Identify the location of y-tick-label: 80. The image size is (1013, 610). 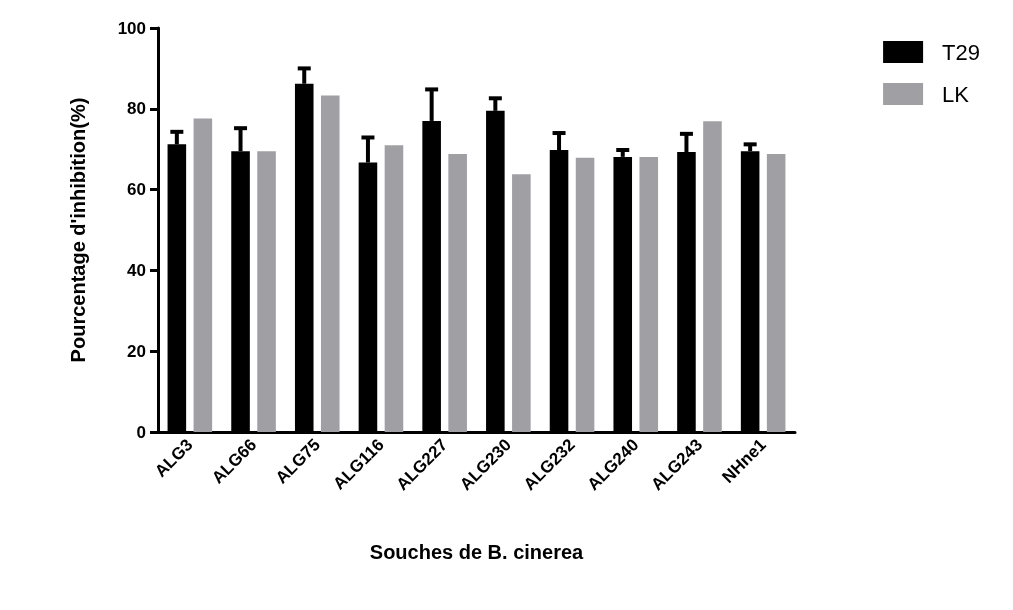
(136, 109).